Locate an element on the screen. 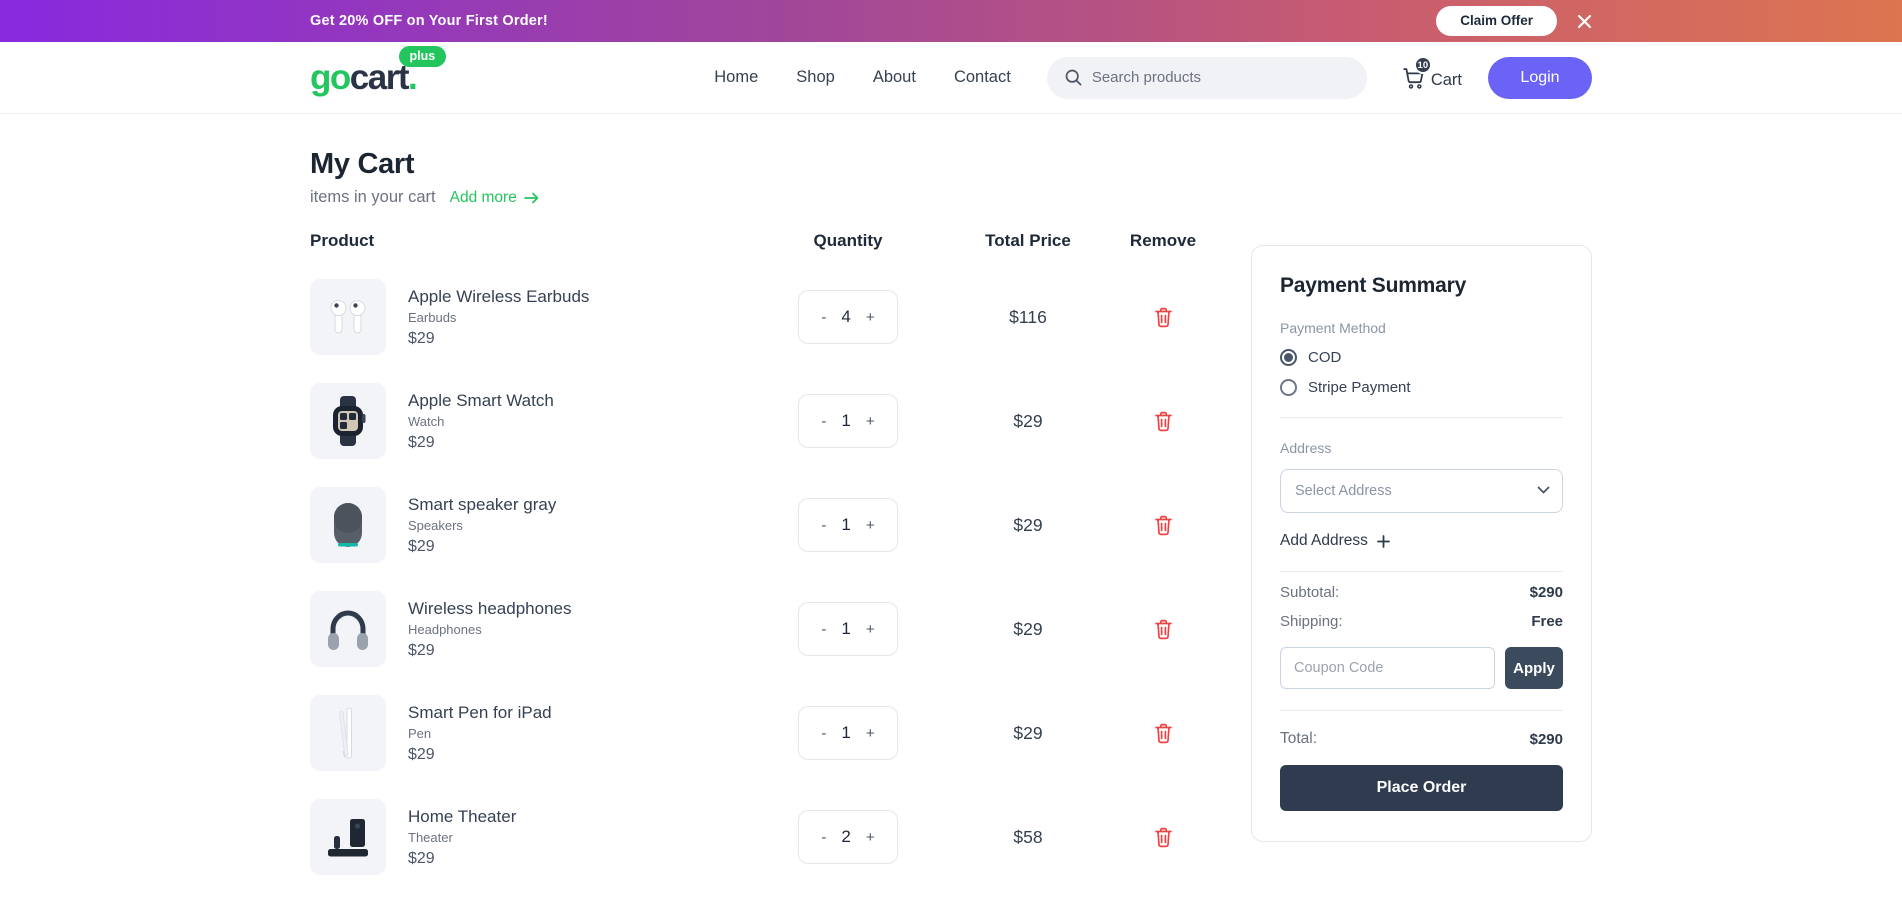  product-category: Theater is located at coordinates (430, 837).